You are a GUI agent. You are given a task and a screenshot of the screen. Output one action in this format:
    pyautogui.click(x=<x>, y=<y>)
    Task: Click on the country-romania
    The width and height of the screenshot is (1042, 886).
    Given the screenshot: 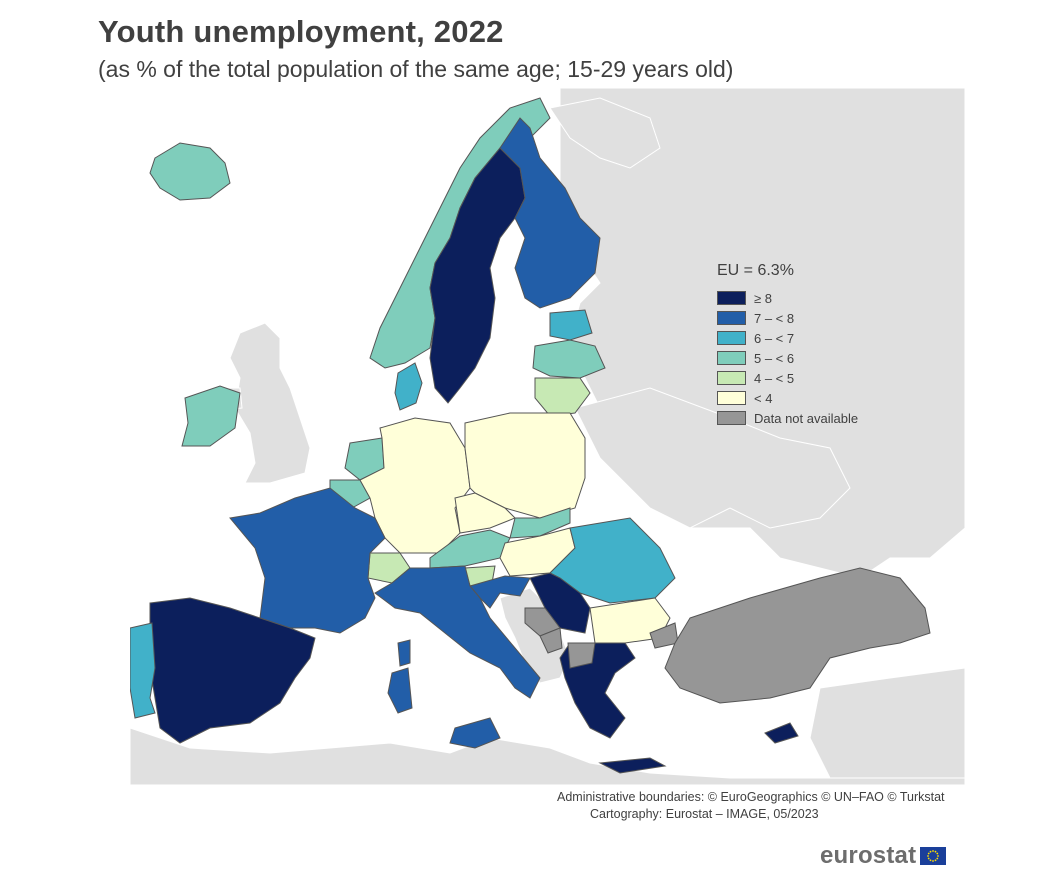 What is the action you would take?
    pyautogui.click(x=612, y=560)
    